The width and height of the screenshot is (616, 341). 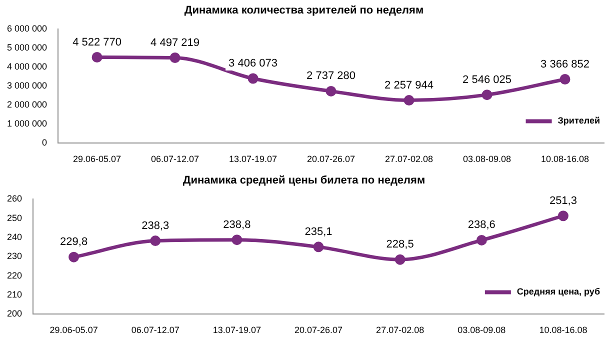 I want to click on y-tick-label: 5 000 000, so click(x=27, y=47).